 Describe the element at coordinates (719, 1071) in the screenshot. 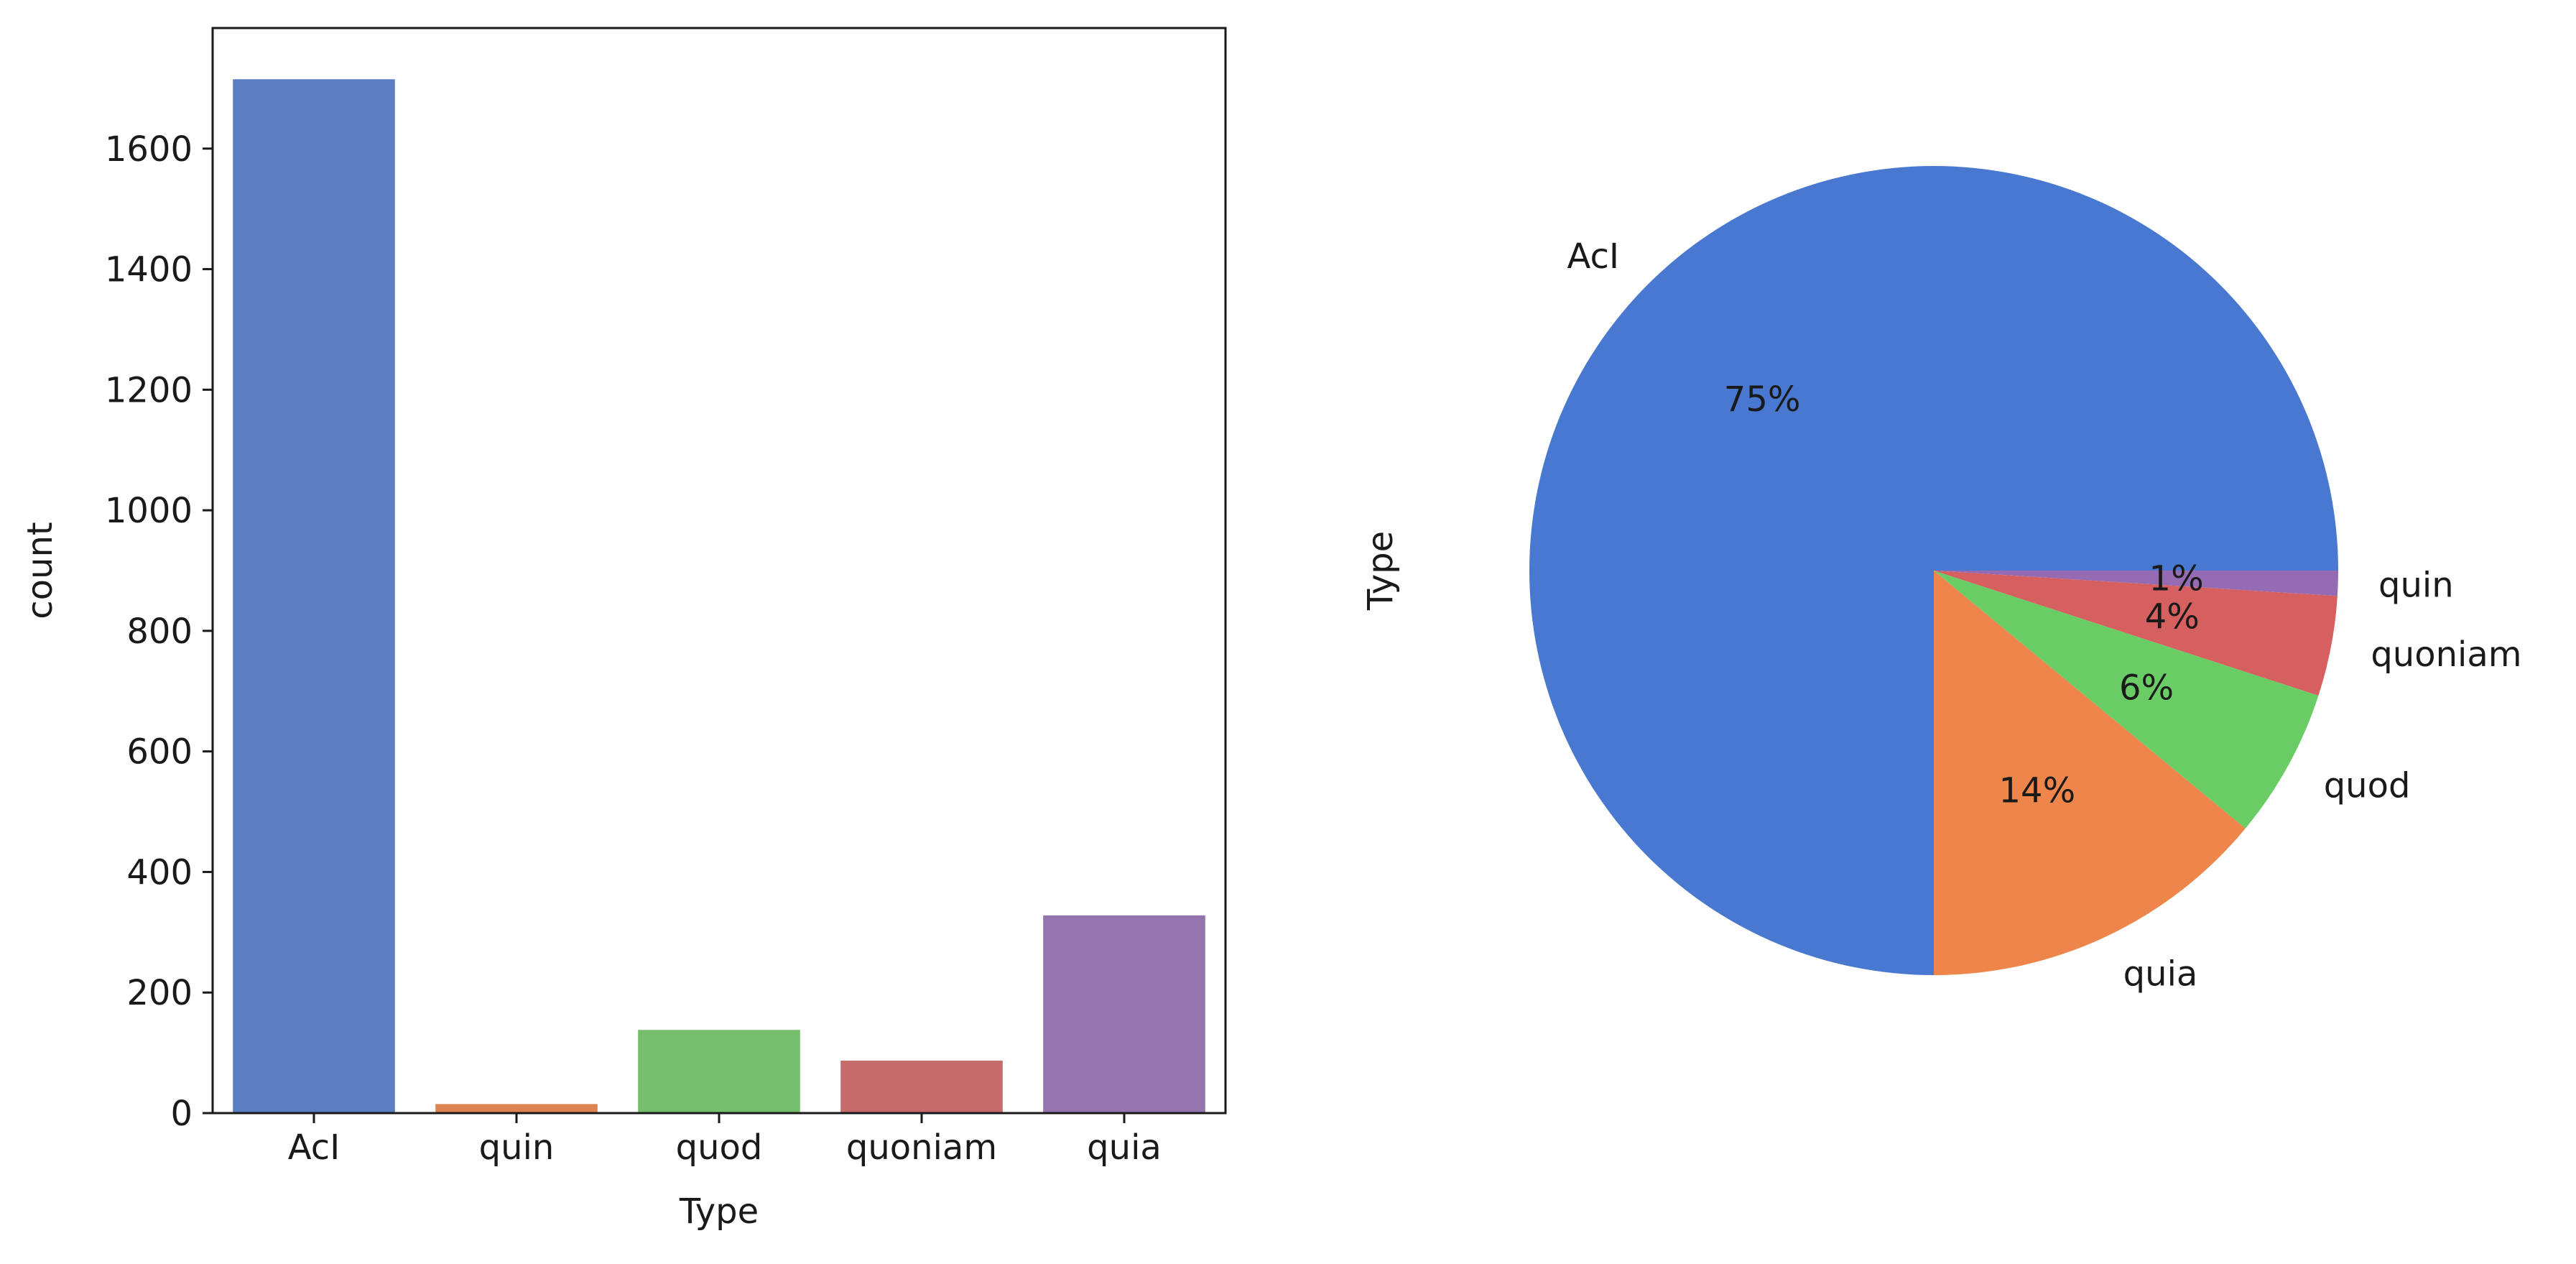

I see `bar-quod` at that location.